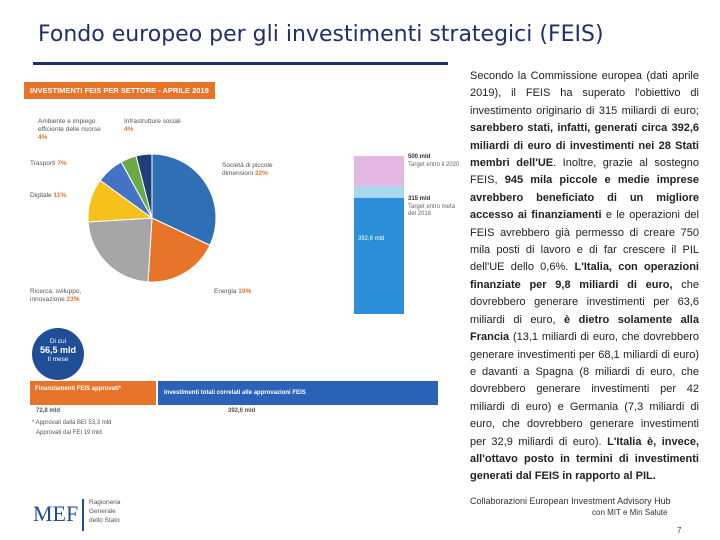  I want to click on bar-target-mid: 315 mld, so click(419, 199).